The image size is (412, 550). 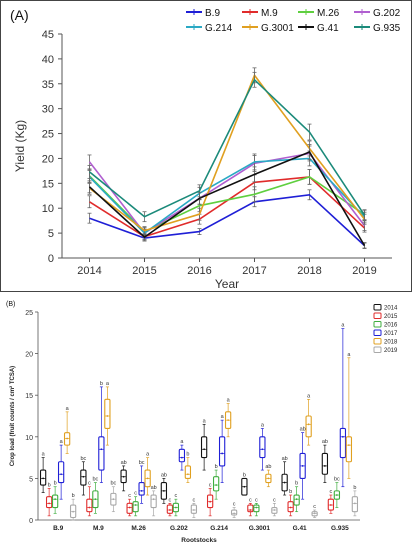 I want to click on box-2018-g-41: a, so click(x=308, y=419).